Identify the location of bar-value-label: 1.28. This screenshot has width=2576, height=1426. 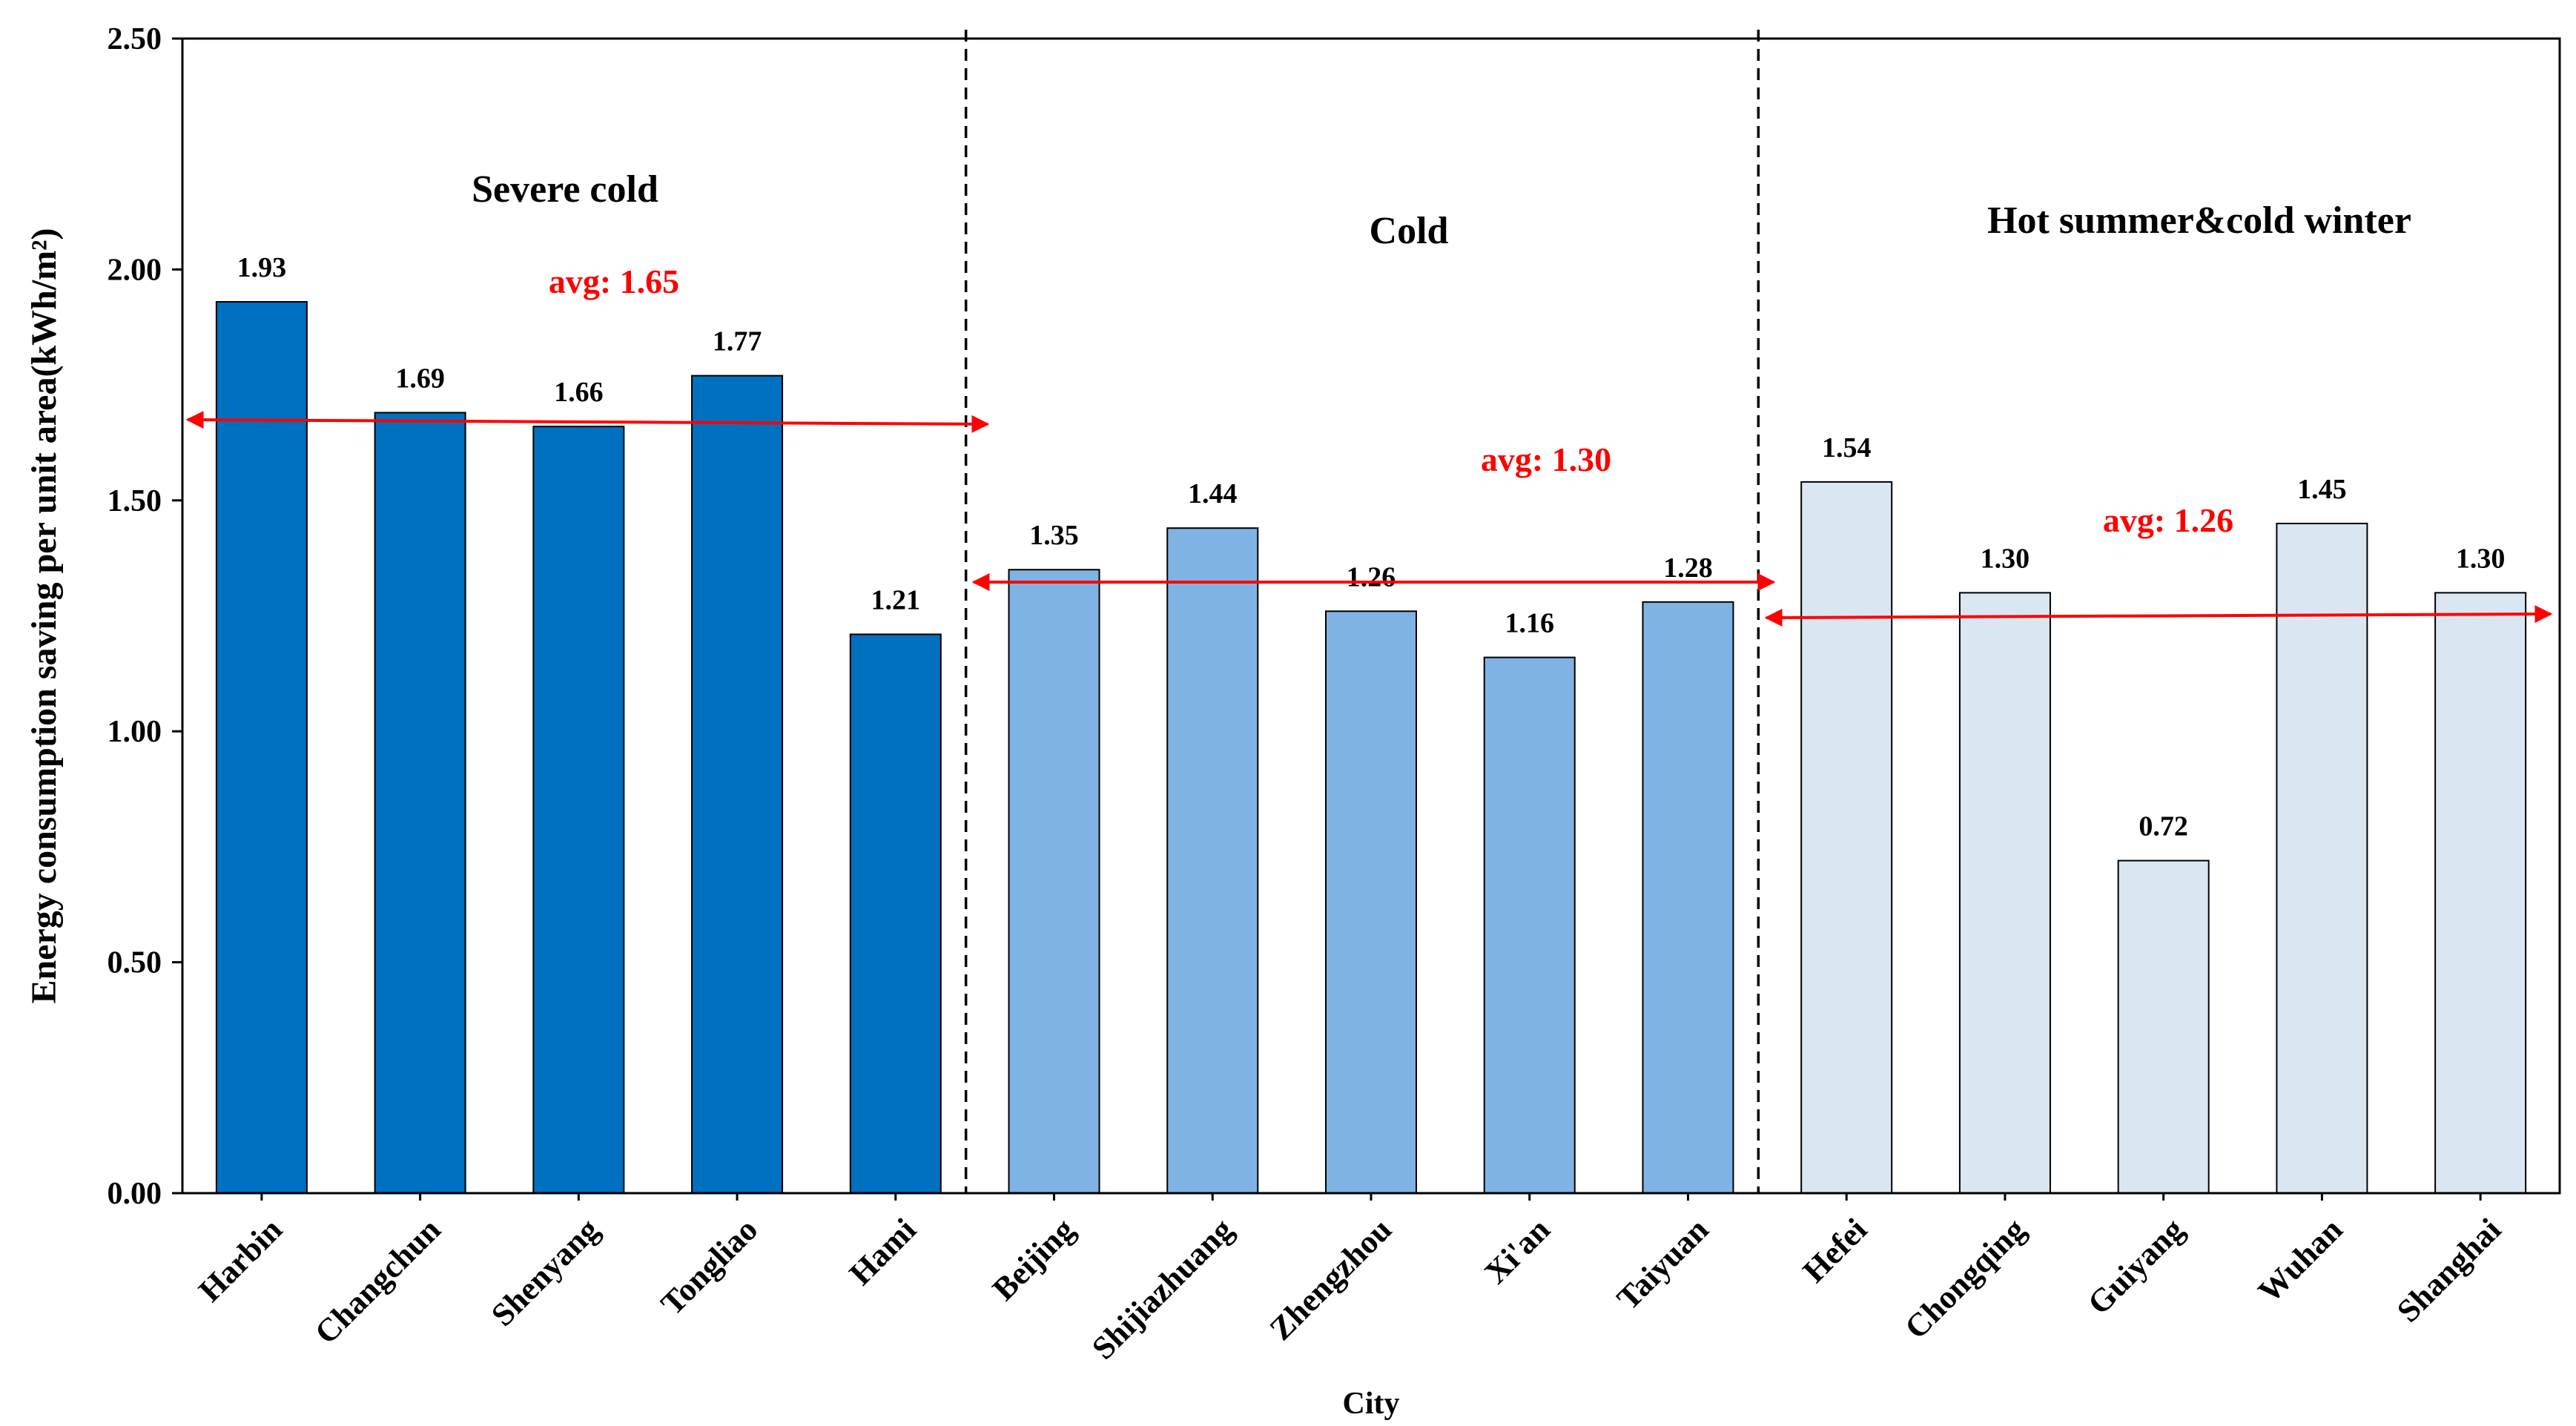
(1688, 568).